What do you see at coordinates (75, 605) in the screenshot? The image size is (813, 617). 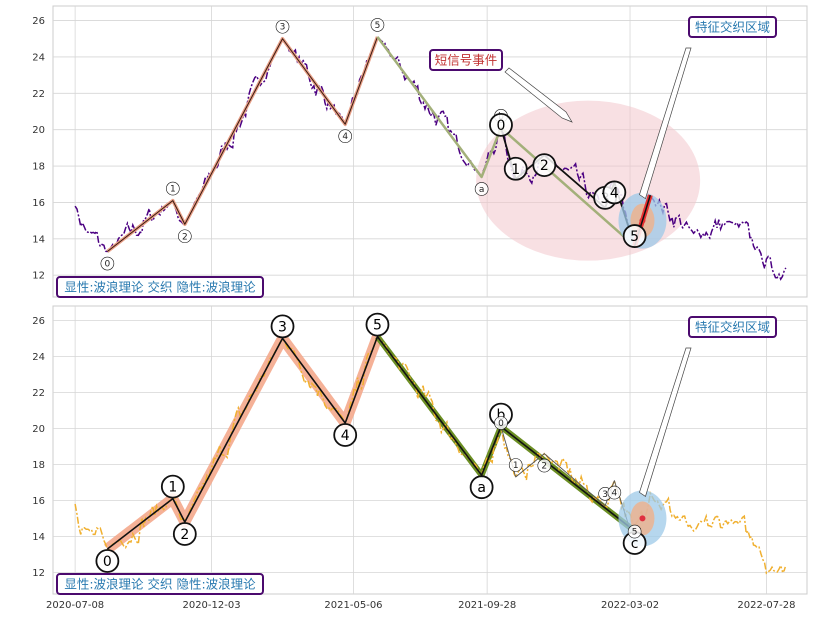 I see `x-tick-label: 2020-07-08` at bounding box center [75, 605].